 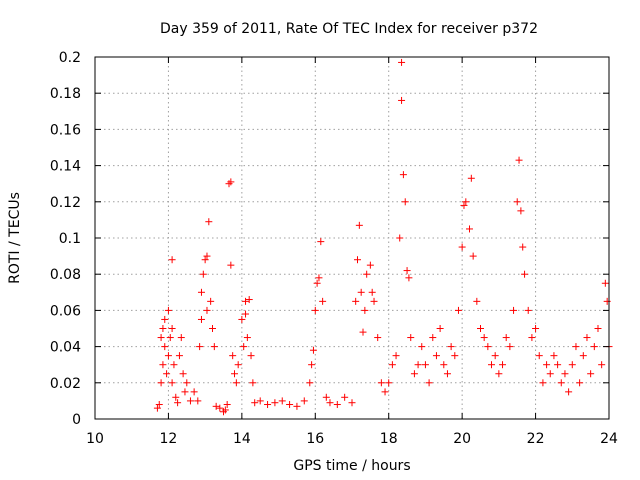 I want to click on y-axis-label: ROTI / TECUs, so click(x=15, y=238).